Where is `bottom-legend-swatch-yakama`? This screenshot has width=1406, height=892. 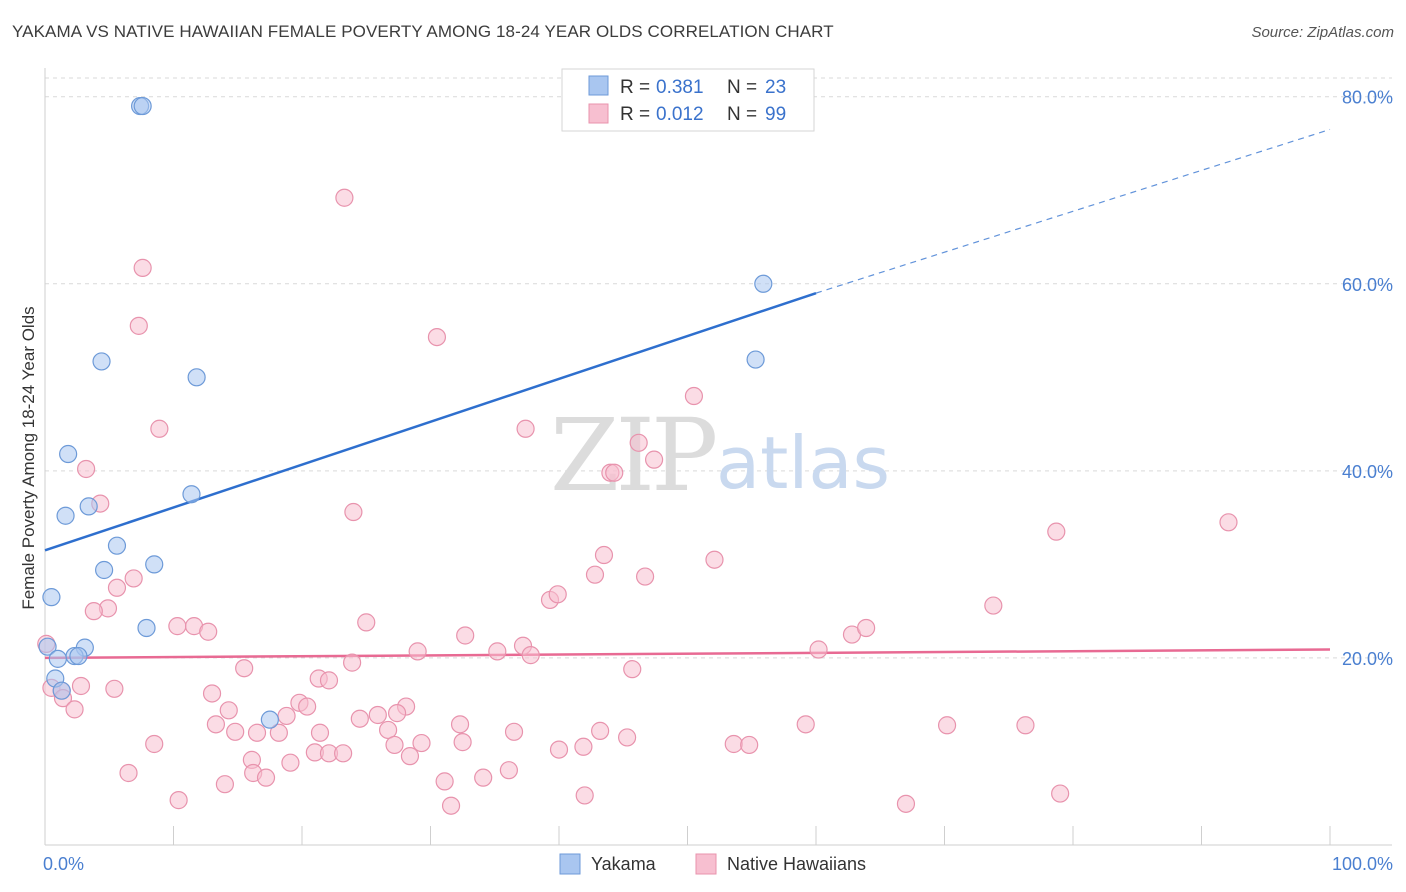
bottom-legend-swatch-yakama is located at coordinates (570, 864).